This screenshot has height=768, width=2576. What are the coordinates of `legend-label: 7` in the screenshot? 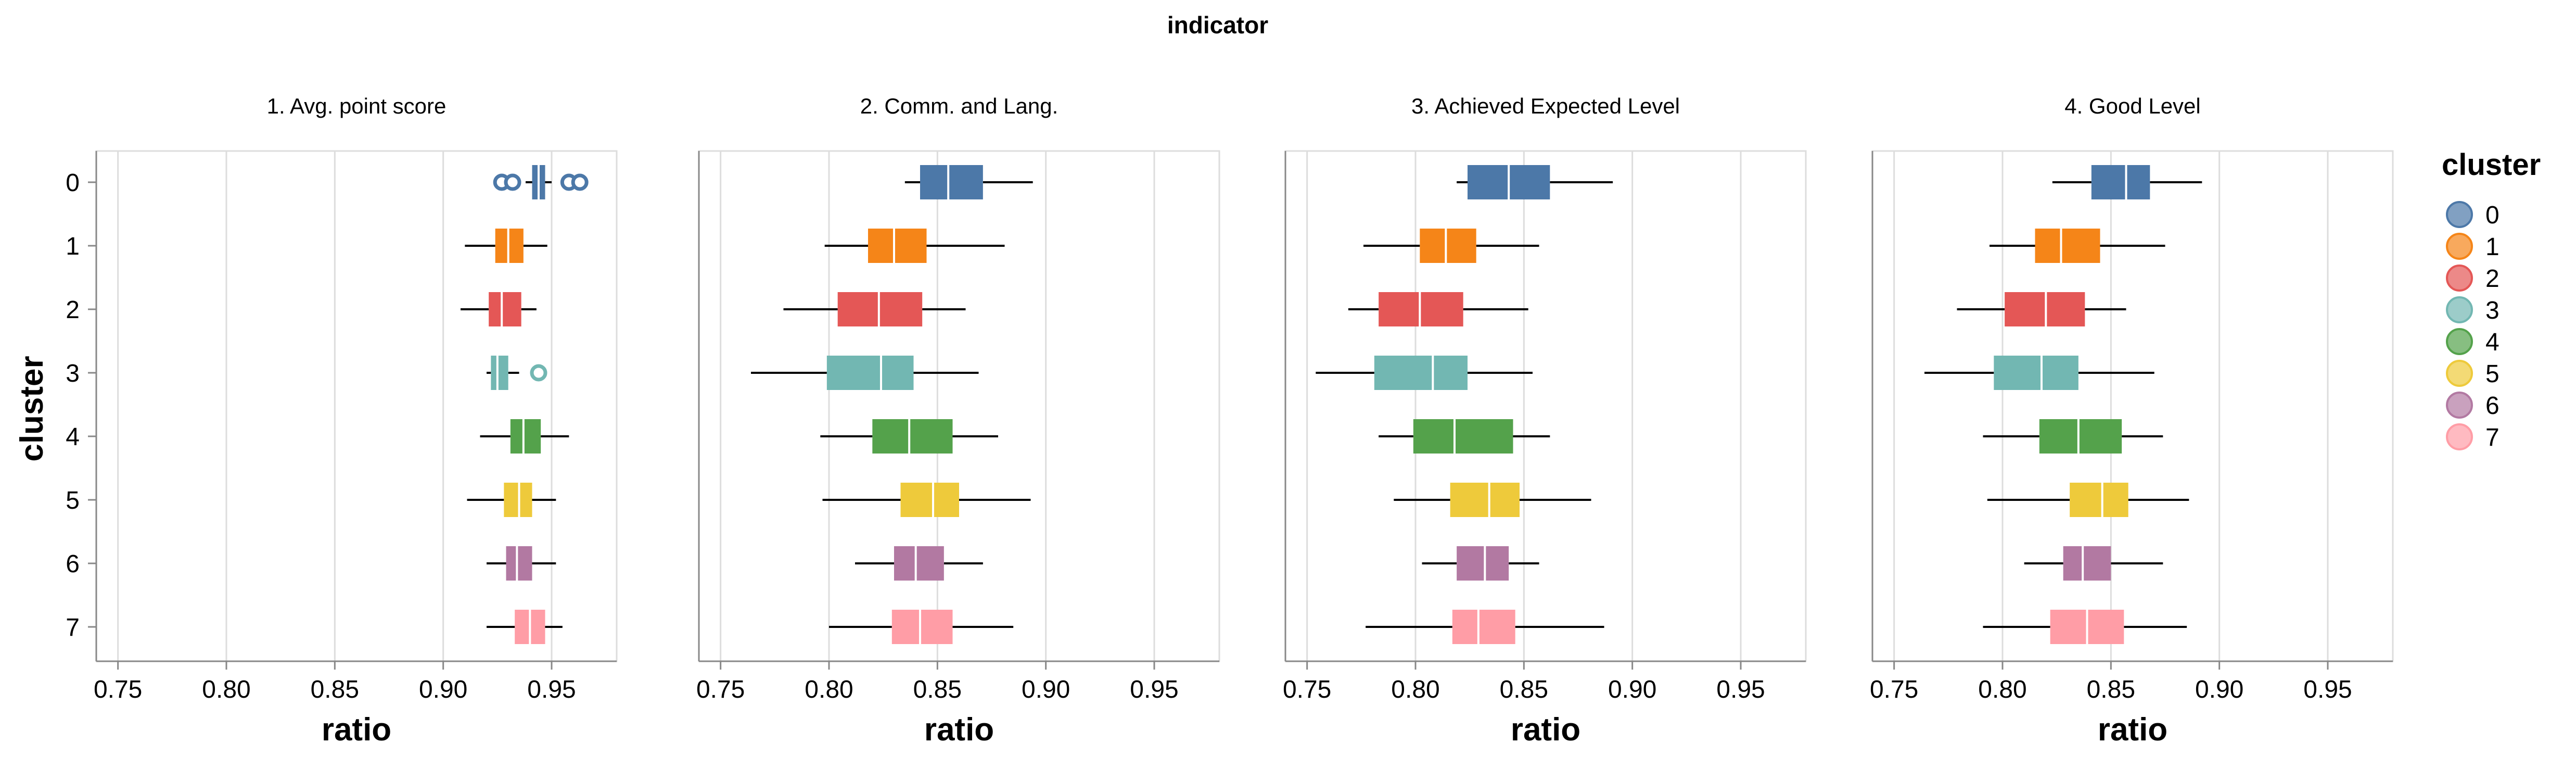 It's located at (2492, 438).